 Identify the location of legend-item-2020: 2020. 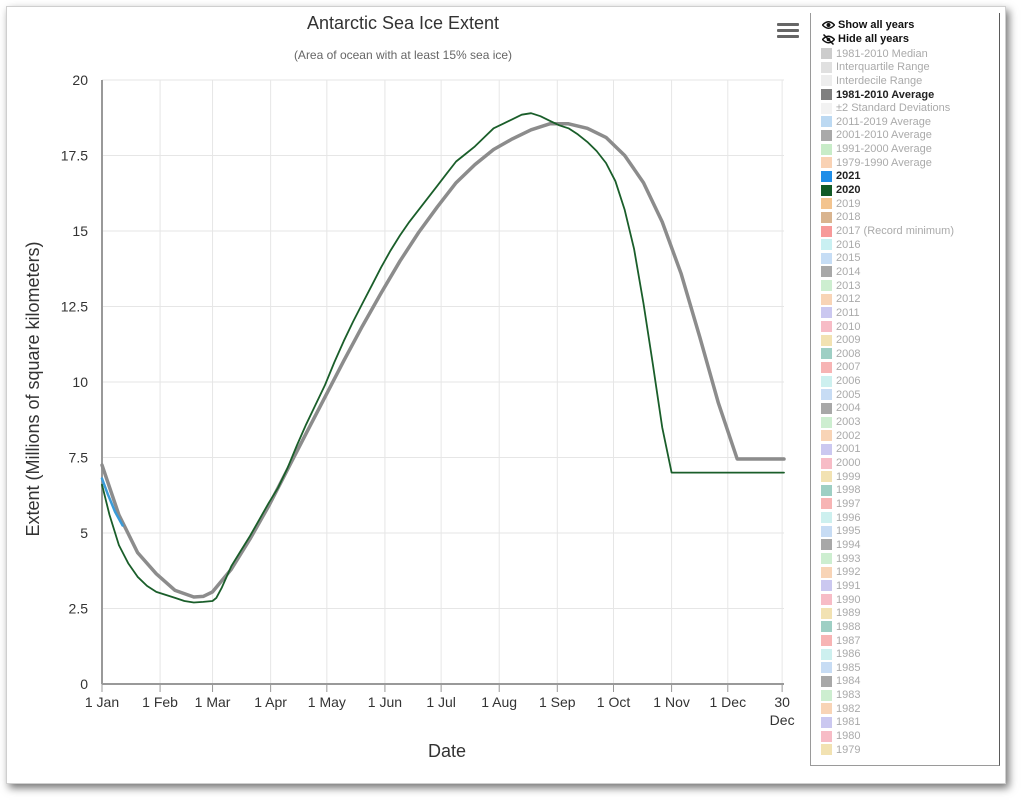
(840, 190).